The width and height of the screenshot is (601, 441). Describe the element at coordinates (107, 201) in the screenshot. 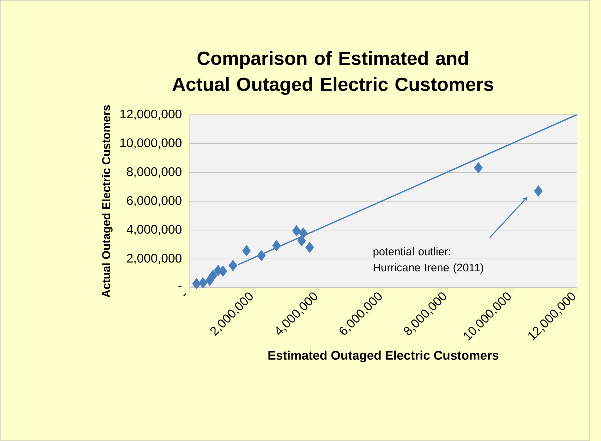

I see `y-axis-title: Actual Outaged Electric Customers` at that location.